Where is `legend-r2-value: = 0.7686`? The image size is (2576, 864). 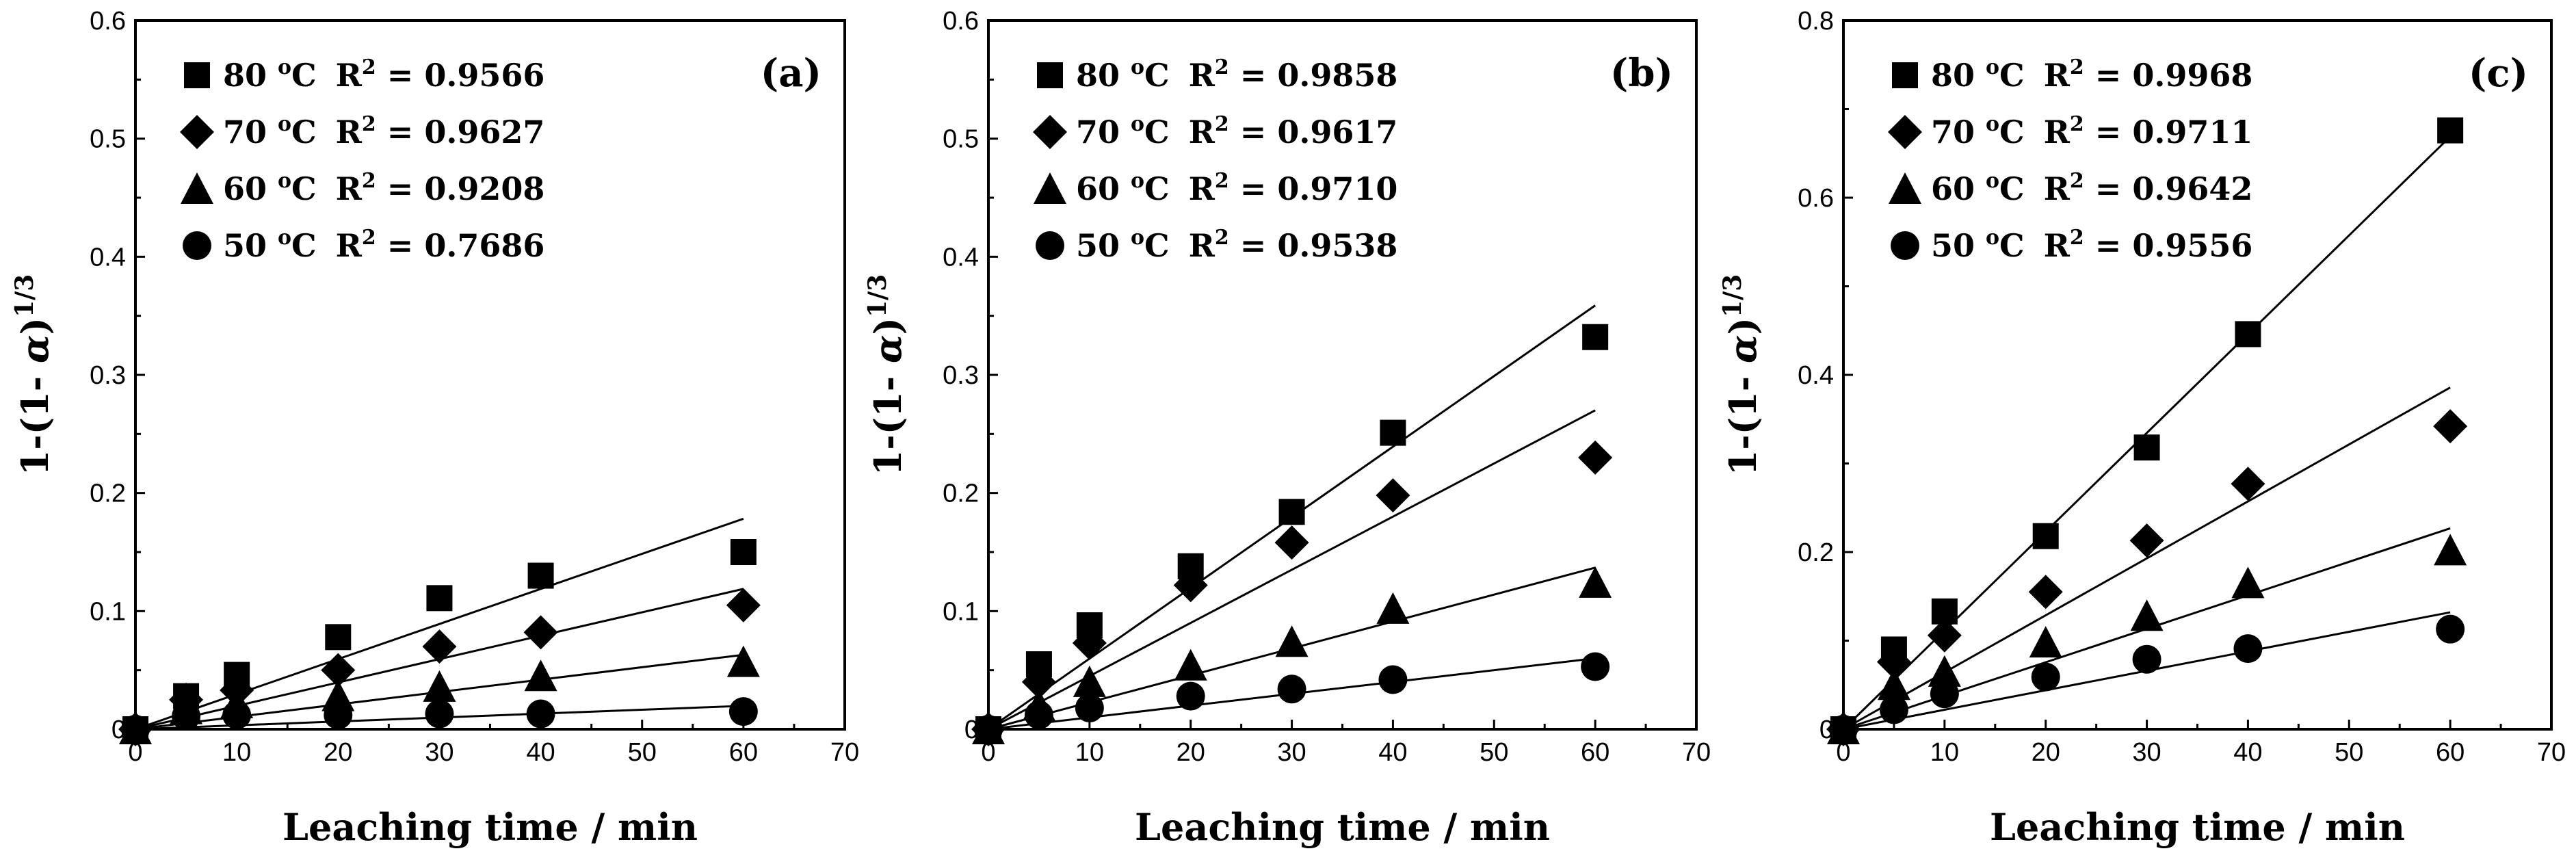
legend-r2-value: = 0.7686 is located at coordinates (460, 245).